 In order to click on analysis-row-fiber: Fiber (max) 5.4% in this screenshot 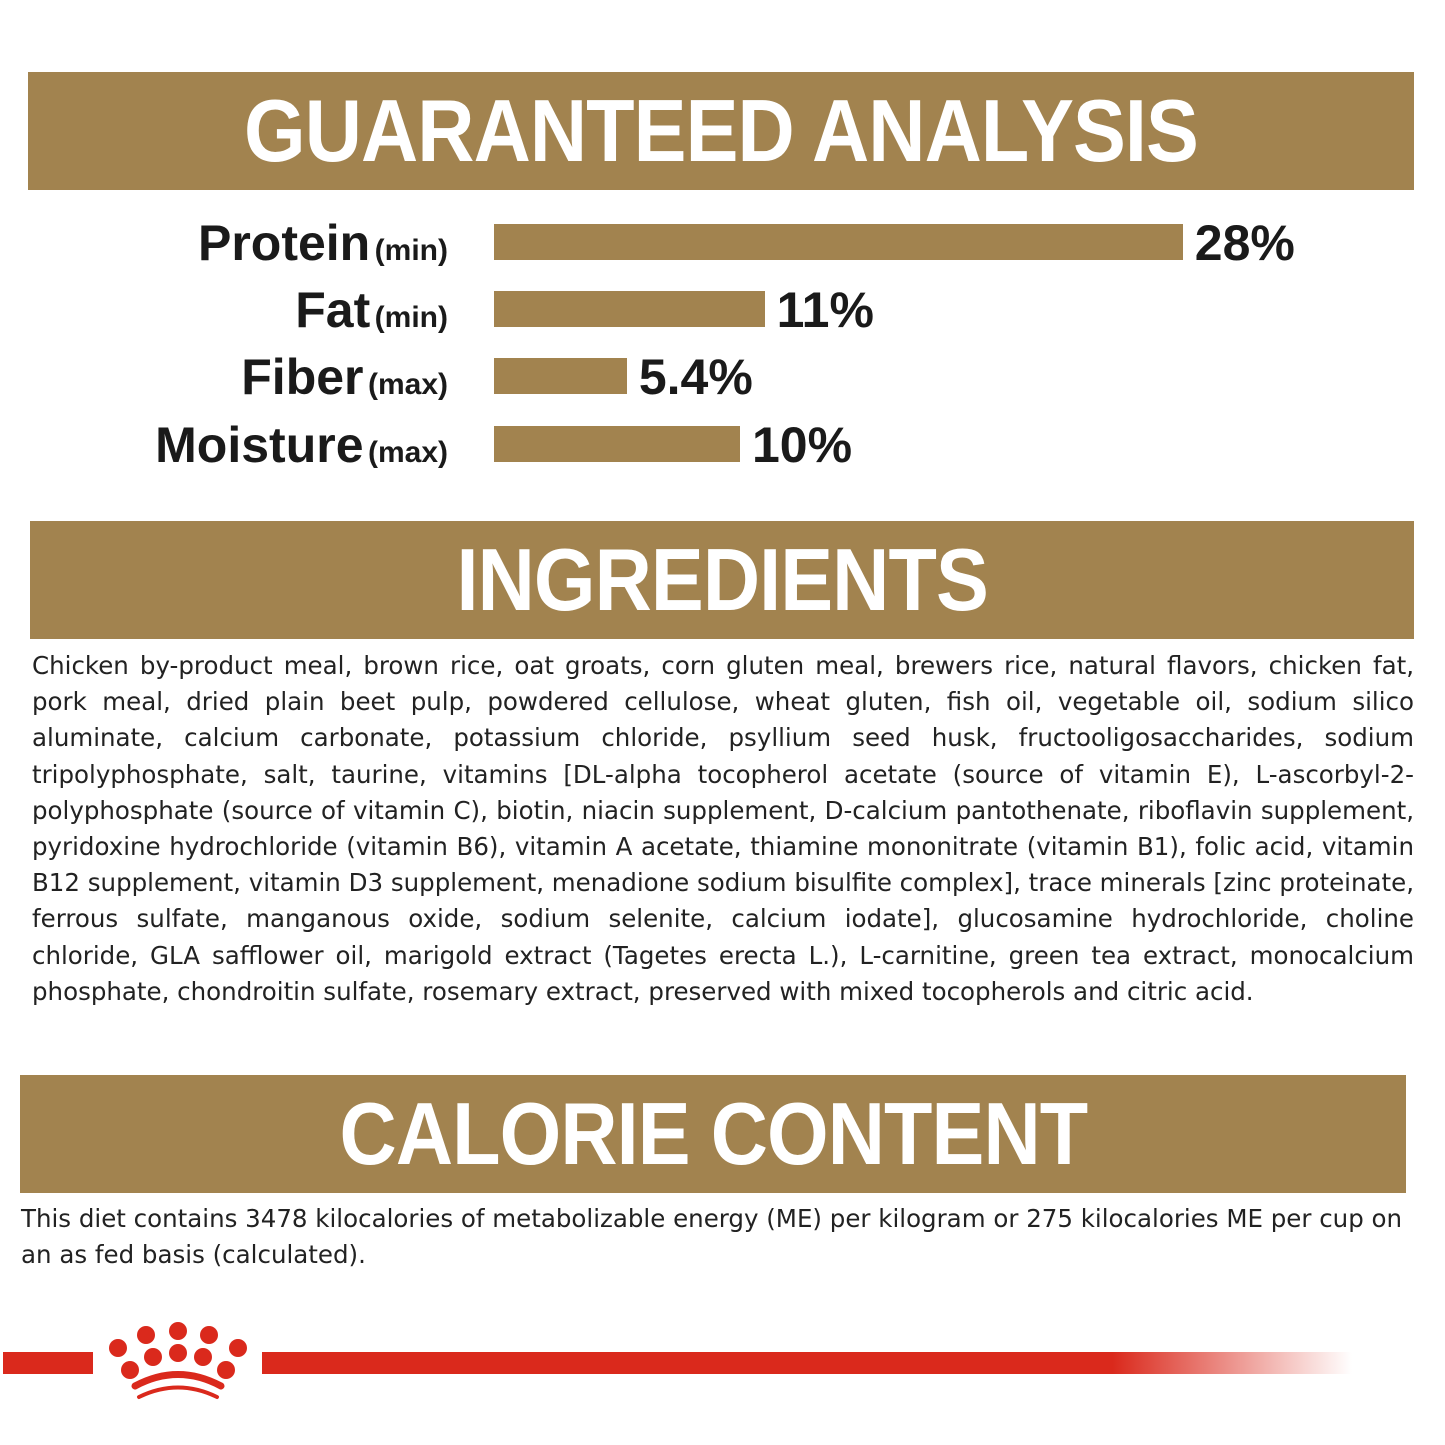, I will do `click(722, 377)`.